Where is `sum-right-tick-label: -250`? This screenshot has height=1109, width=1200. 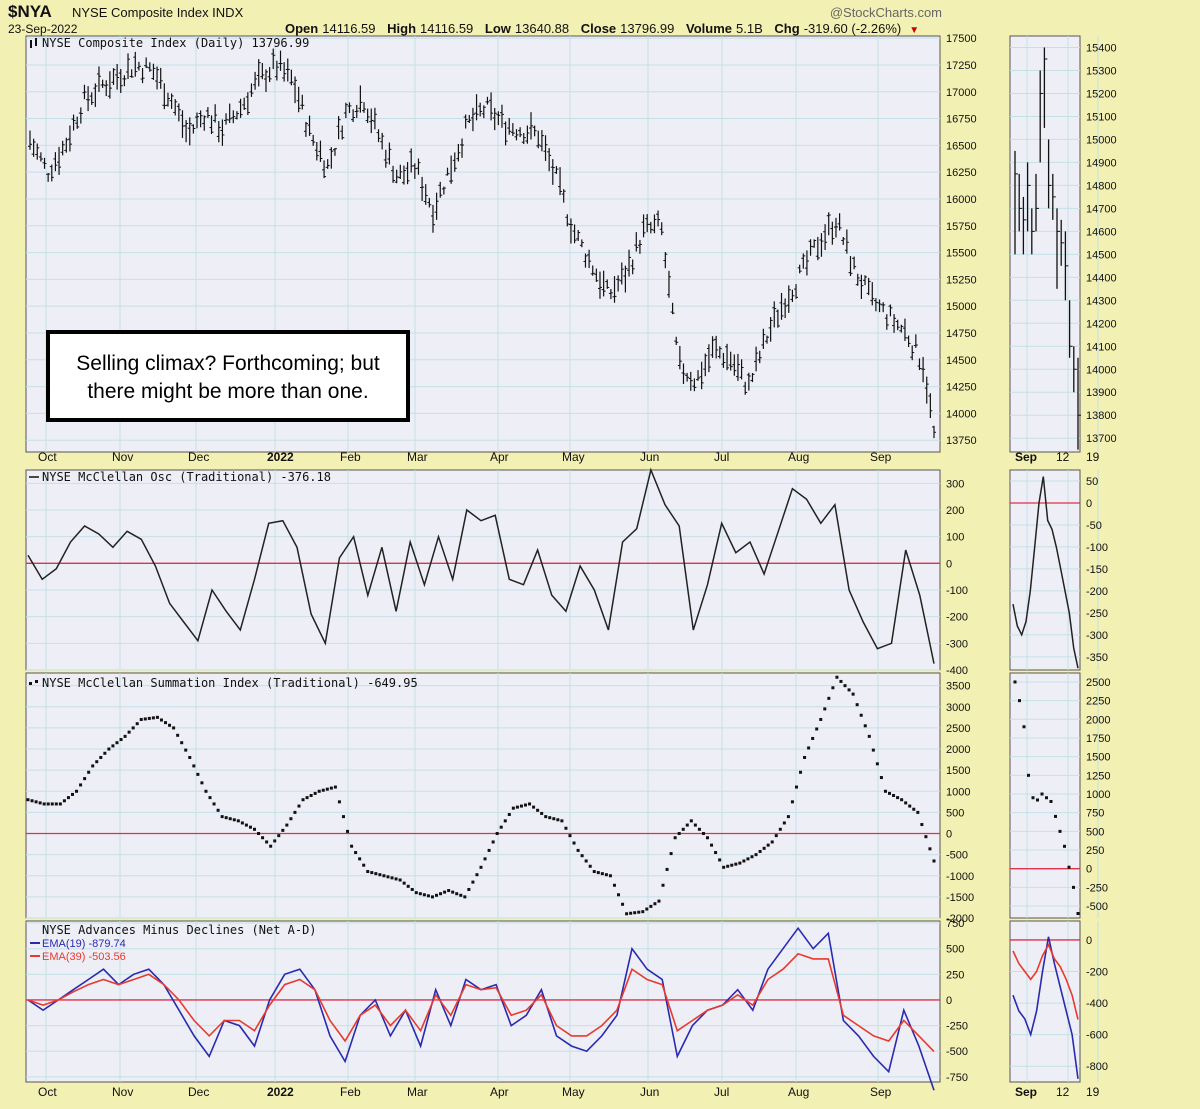 sum-right-tick-label: -250 is located at coordinates (1097, 888).